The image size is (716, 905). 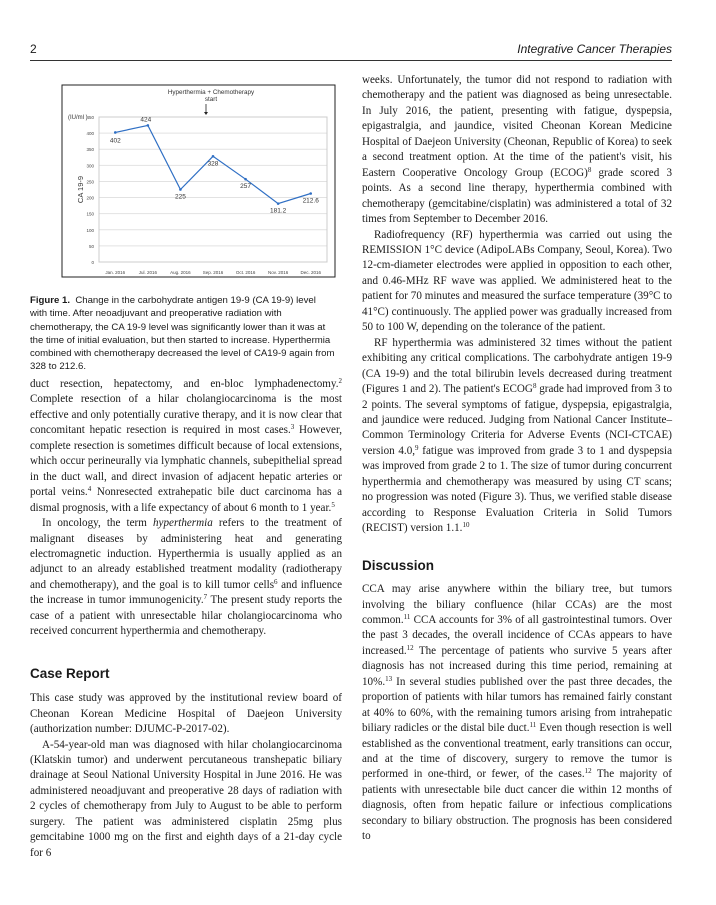 I want to click on italic-term: hyperthermia, so click(x=183, y=523).